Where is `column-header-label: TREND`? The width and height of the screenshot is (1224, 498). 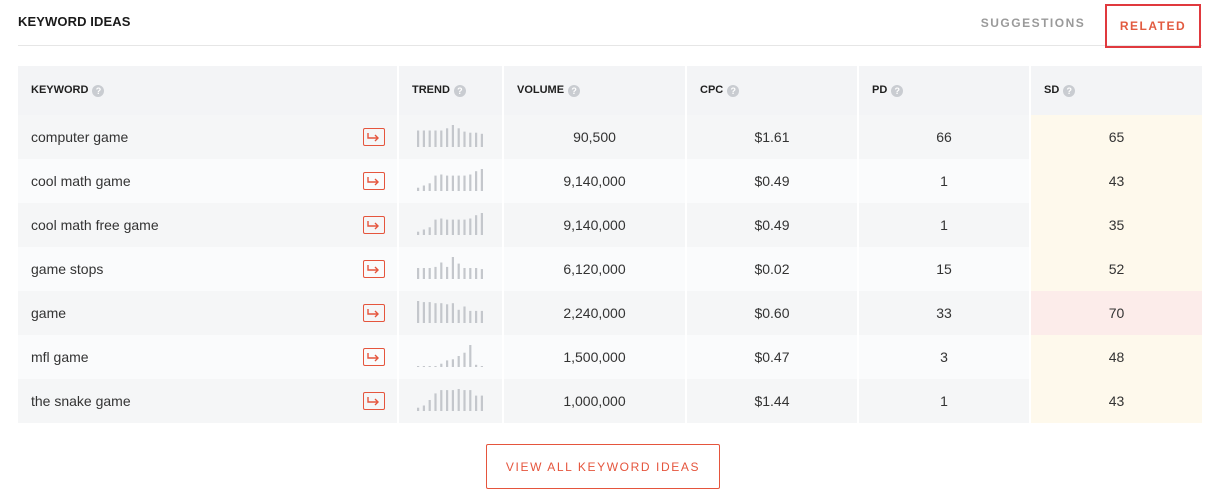
column-header-label: TREND is located at coordinates (431, 90).